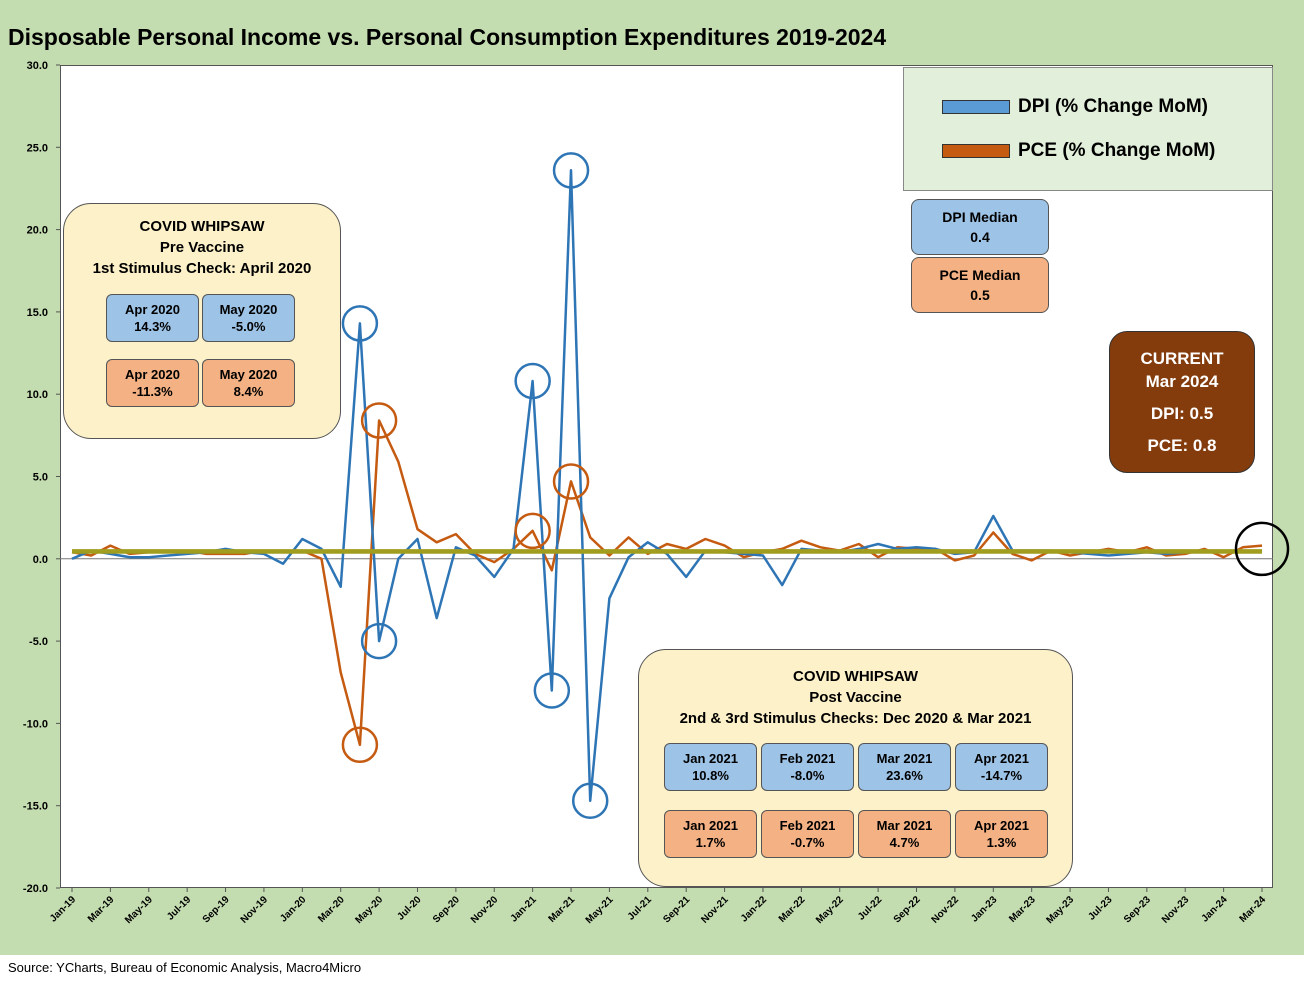  I want to click on x-tick-label: May-23, so click(1060, 910).